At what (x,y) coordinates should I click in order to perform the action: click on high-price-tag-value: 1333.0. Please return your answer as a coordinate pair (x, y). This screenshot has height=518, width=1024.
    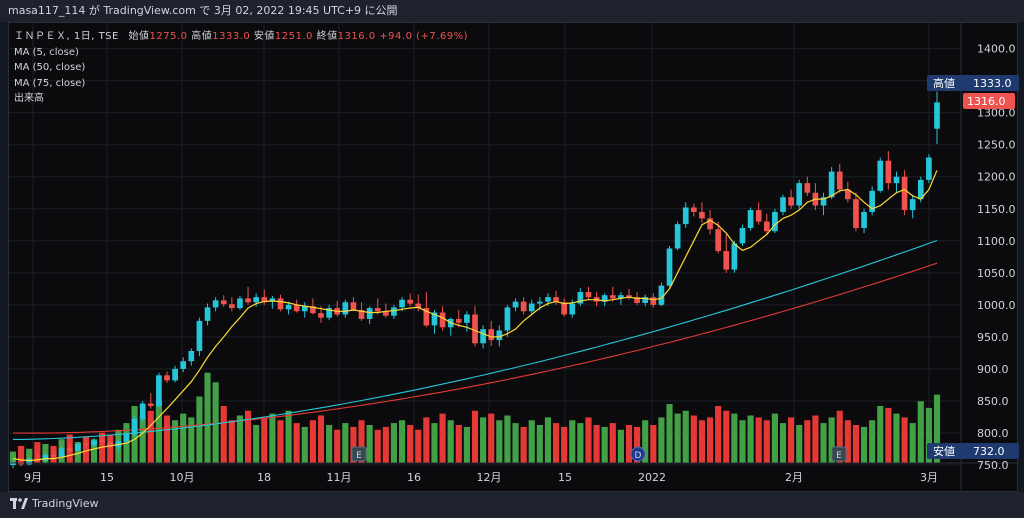
    Looking at the image, I should click on (992, 83).